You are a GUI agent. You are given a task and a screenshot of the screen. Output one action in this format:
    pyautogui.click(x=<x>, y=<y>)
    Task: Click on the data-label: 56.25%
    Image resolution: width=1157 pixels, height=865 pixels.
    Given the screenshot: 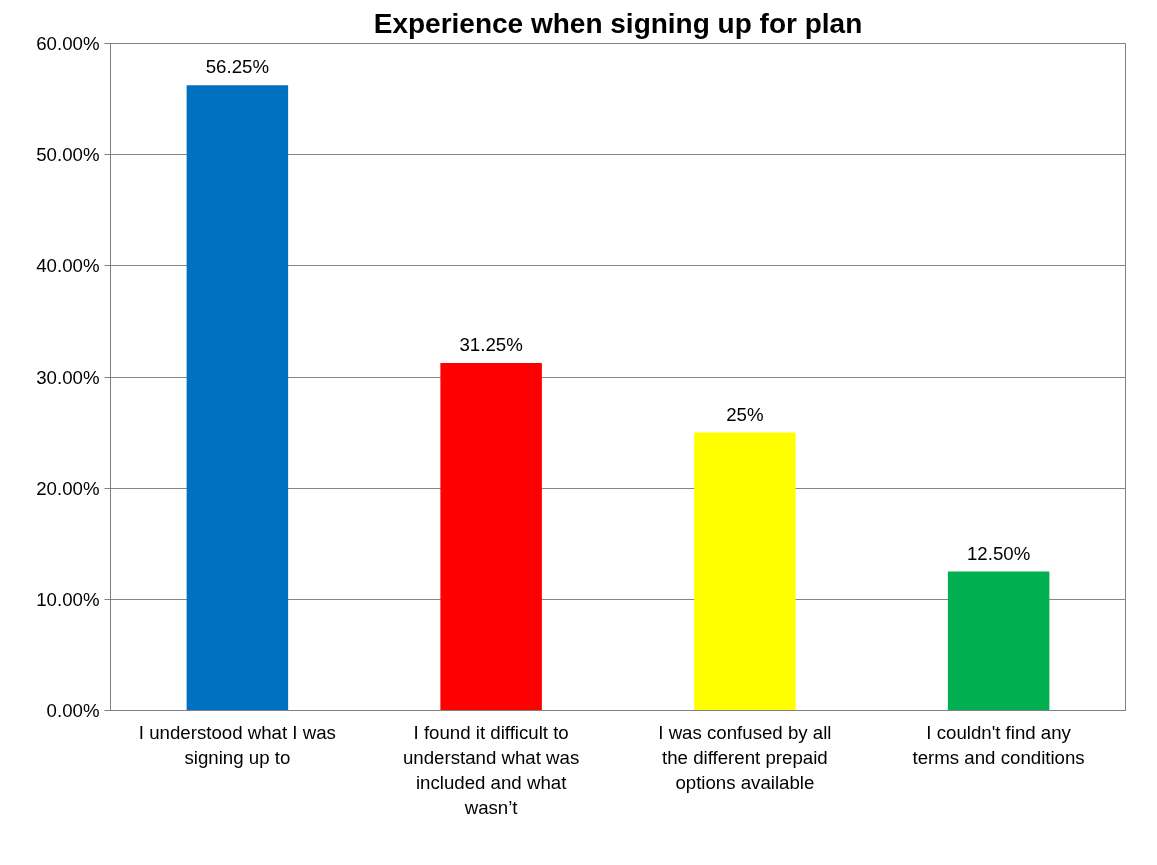 What is the action you would take?
    pyautogui.click(x=237, y=67)
    